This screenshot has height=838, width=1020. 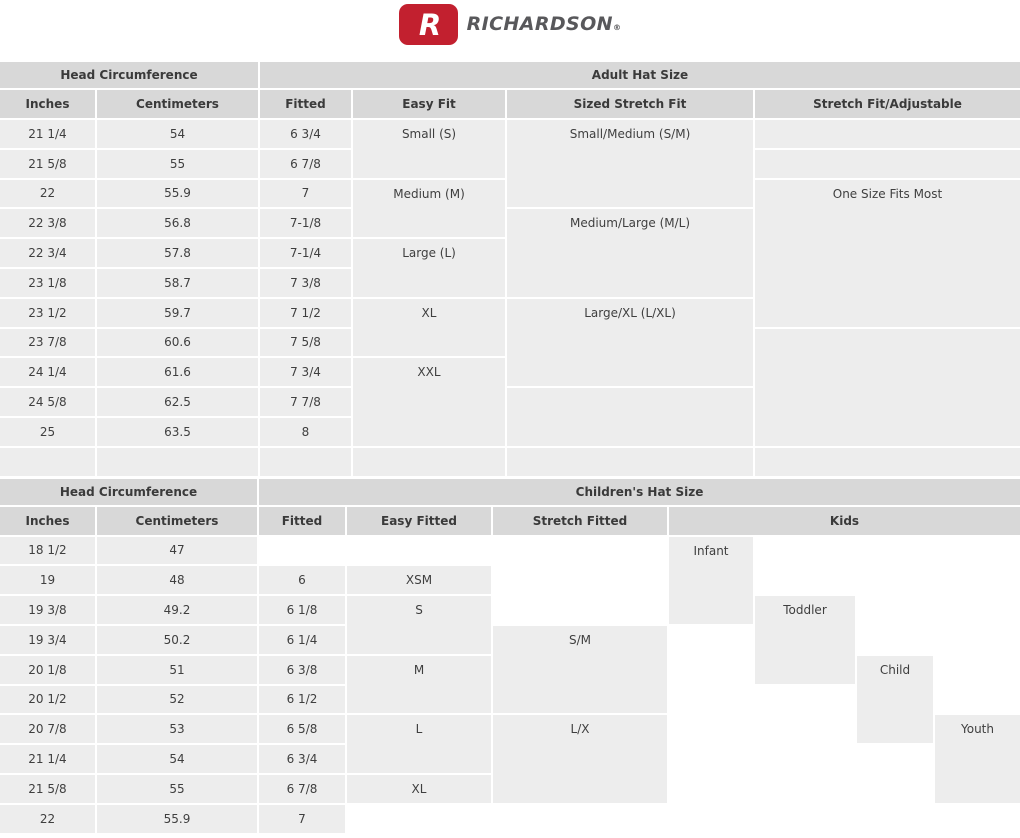 What do you see at coordinates (429, 149) in the screenshot?
I see `easy-fit-cell-small: Small (S)` at bounding box center [429, 149].